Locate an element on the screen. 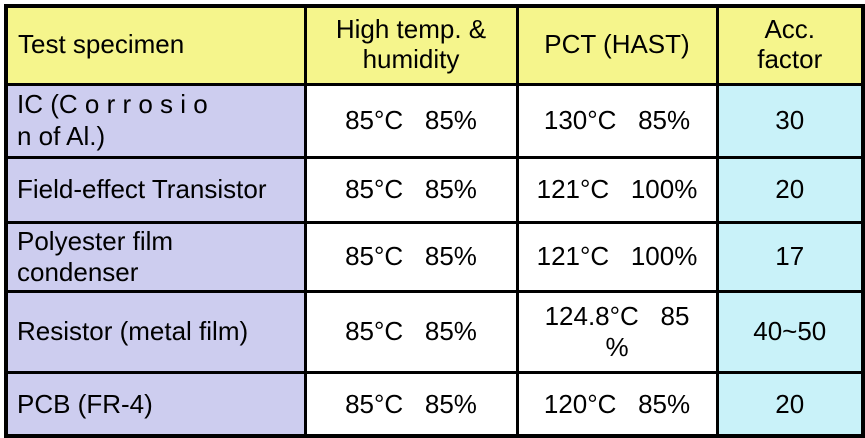  pct-cell: 124.8°C 85 % is located at coordinates (617, 331).